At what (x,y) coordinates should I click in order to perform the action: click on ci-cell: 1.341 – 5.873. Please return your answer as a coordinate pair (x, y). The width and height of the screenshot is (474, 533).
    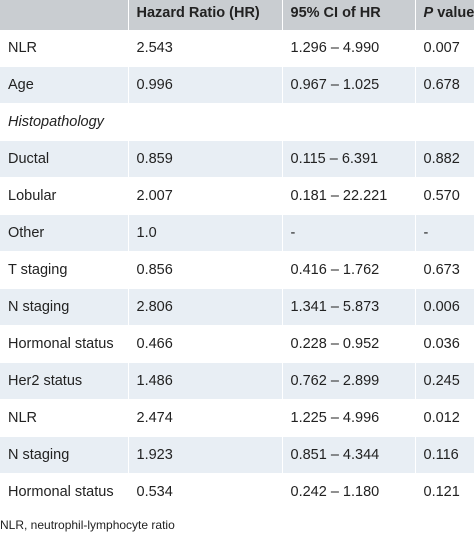
    Looking at the image, I should click on (348, 307).